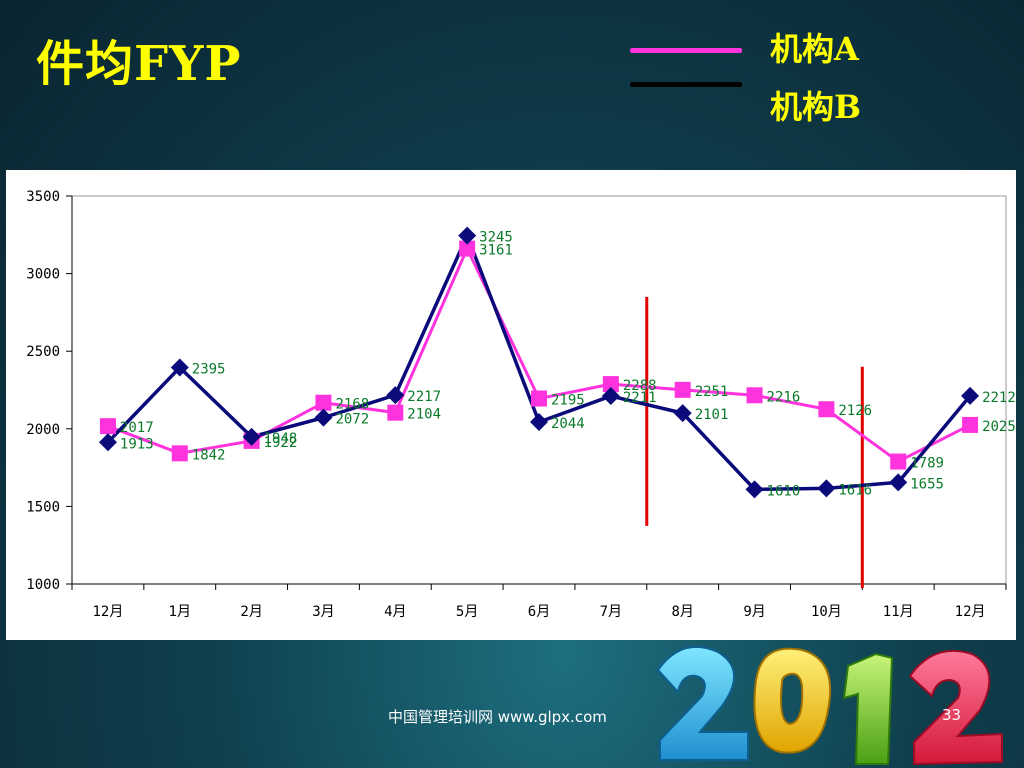 This screenshot has height=768, width=1024. What do you see at coordinates (323, 612) in the screenshot?
I see `x-tick-label: 3月` at bounding box center [323, 612].